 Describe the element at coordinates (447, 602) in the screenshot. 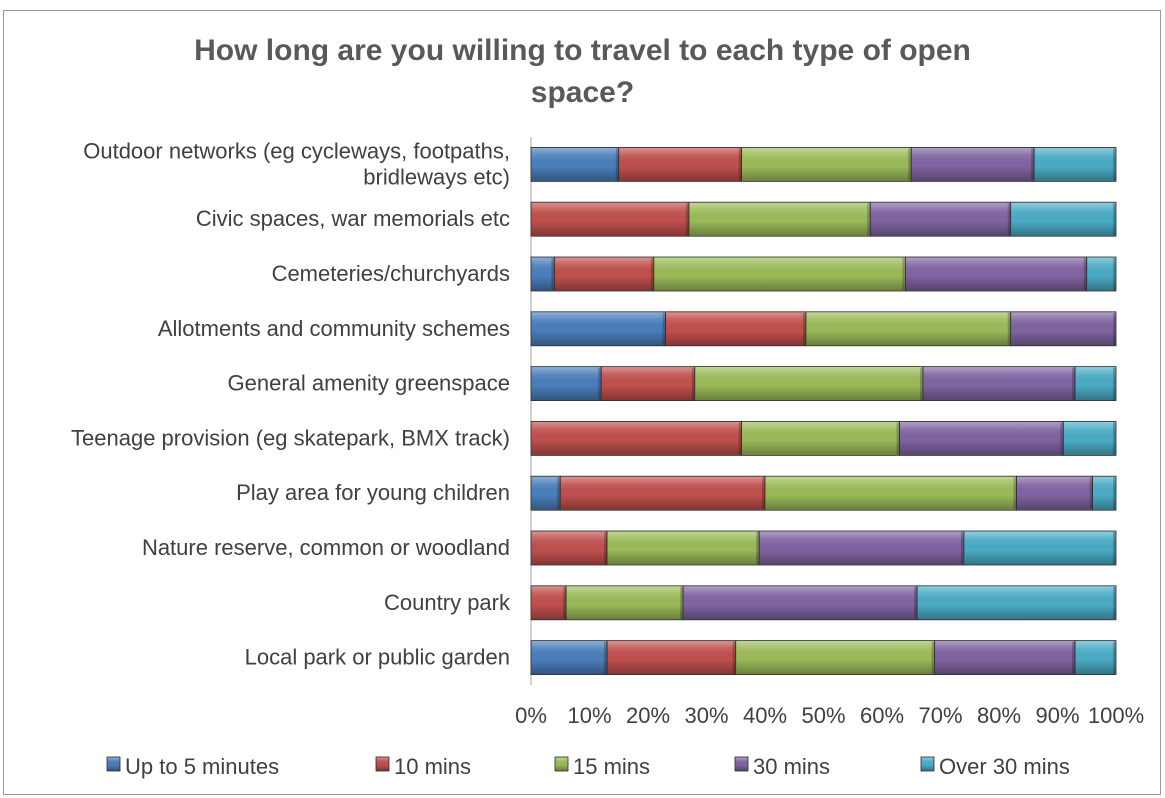

I see `category-label: Country park` at that location.